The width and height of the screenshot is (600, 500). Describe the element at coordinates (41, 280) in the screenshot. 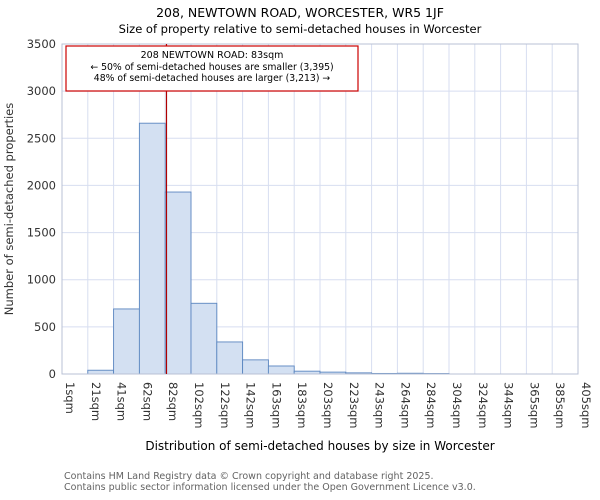

I see `y-tick-label: 1000` at that location.